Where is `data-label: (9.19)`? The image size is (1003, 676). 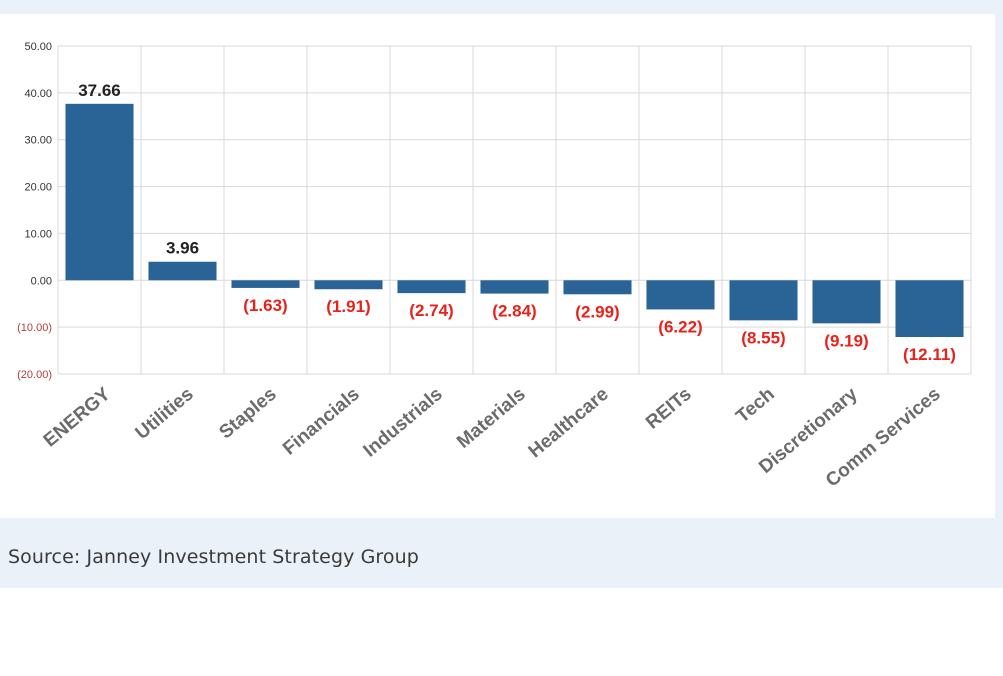
data-label: (9.19) is located at coordinates (846, 340).